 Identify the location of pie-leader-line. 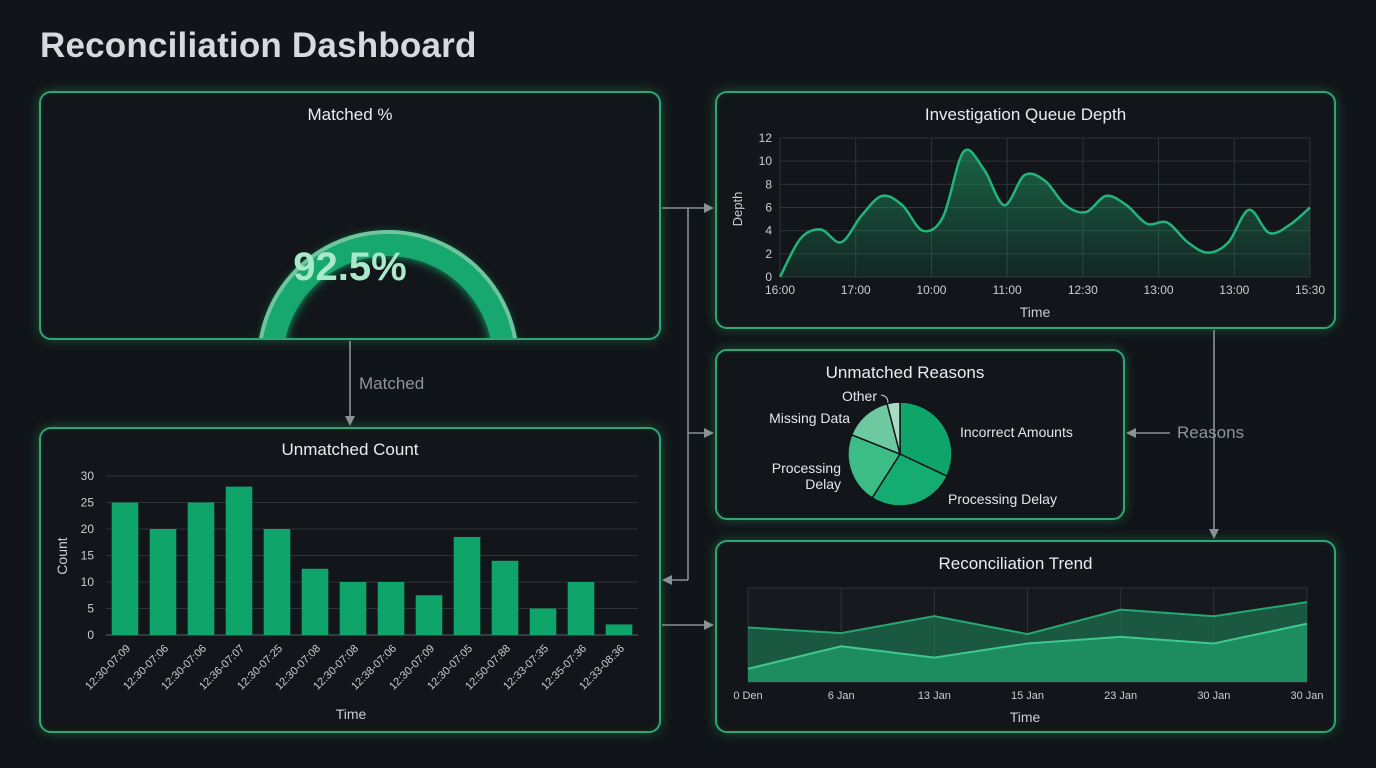
(884, 399).